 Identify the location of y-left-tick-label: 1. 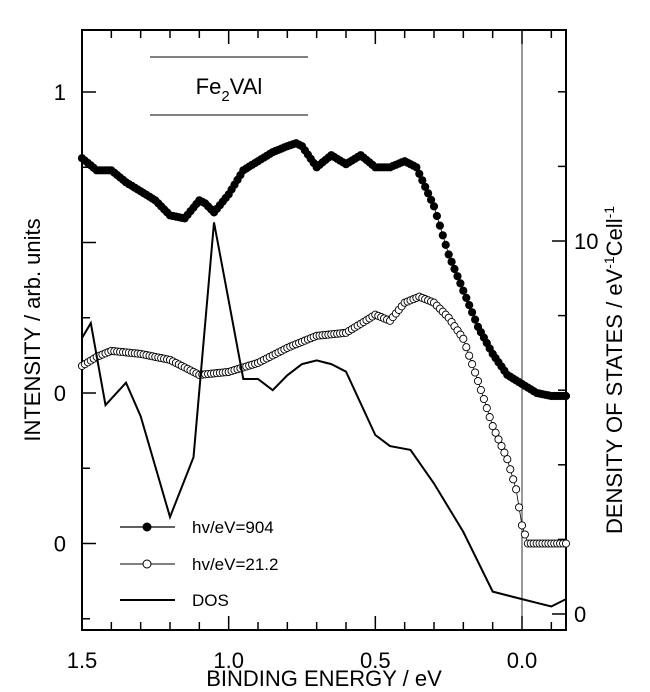
(60, 92).